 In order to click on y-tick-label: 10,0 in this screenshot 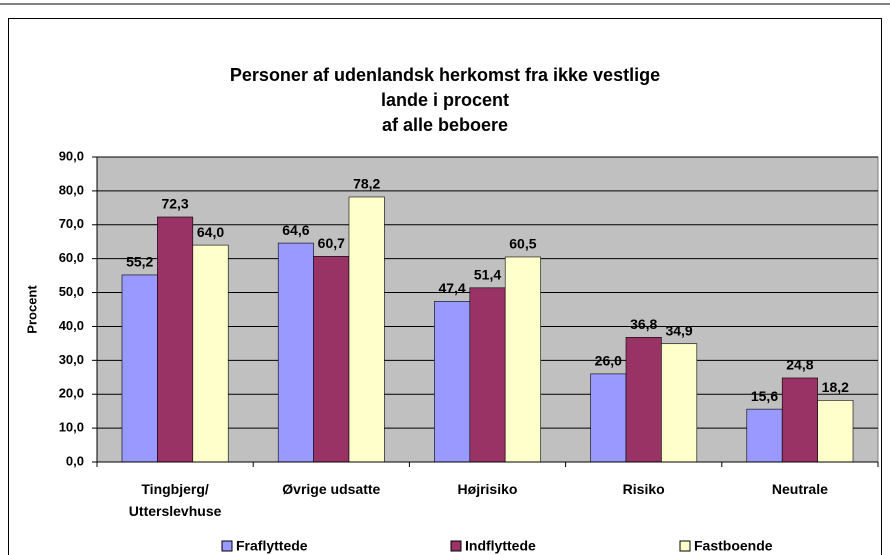, I will do `click(71, 427)`.